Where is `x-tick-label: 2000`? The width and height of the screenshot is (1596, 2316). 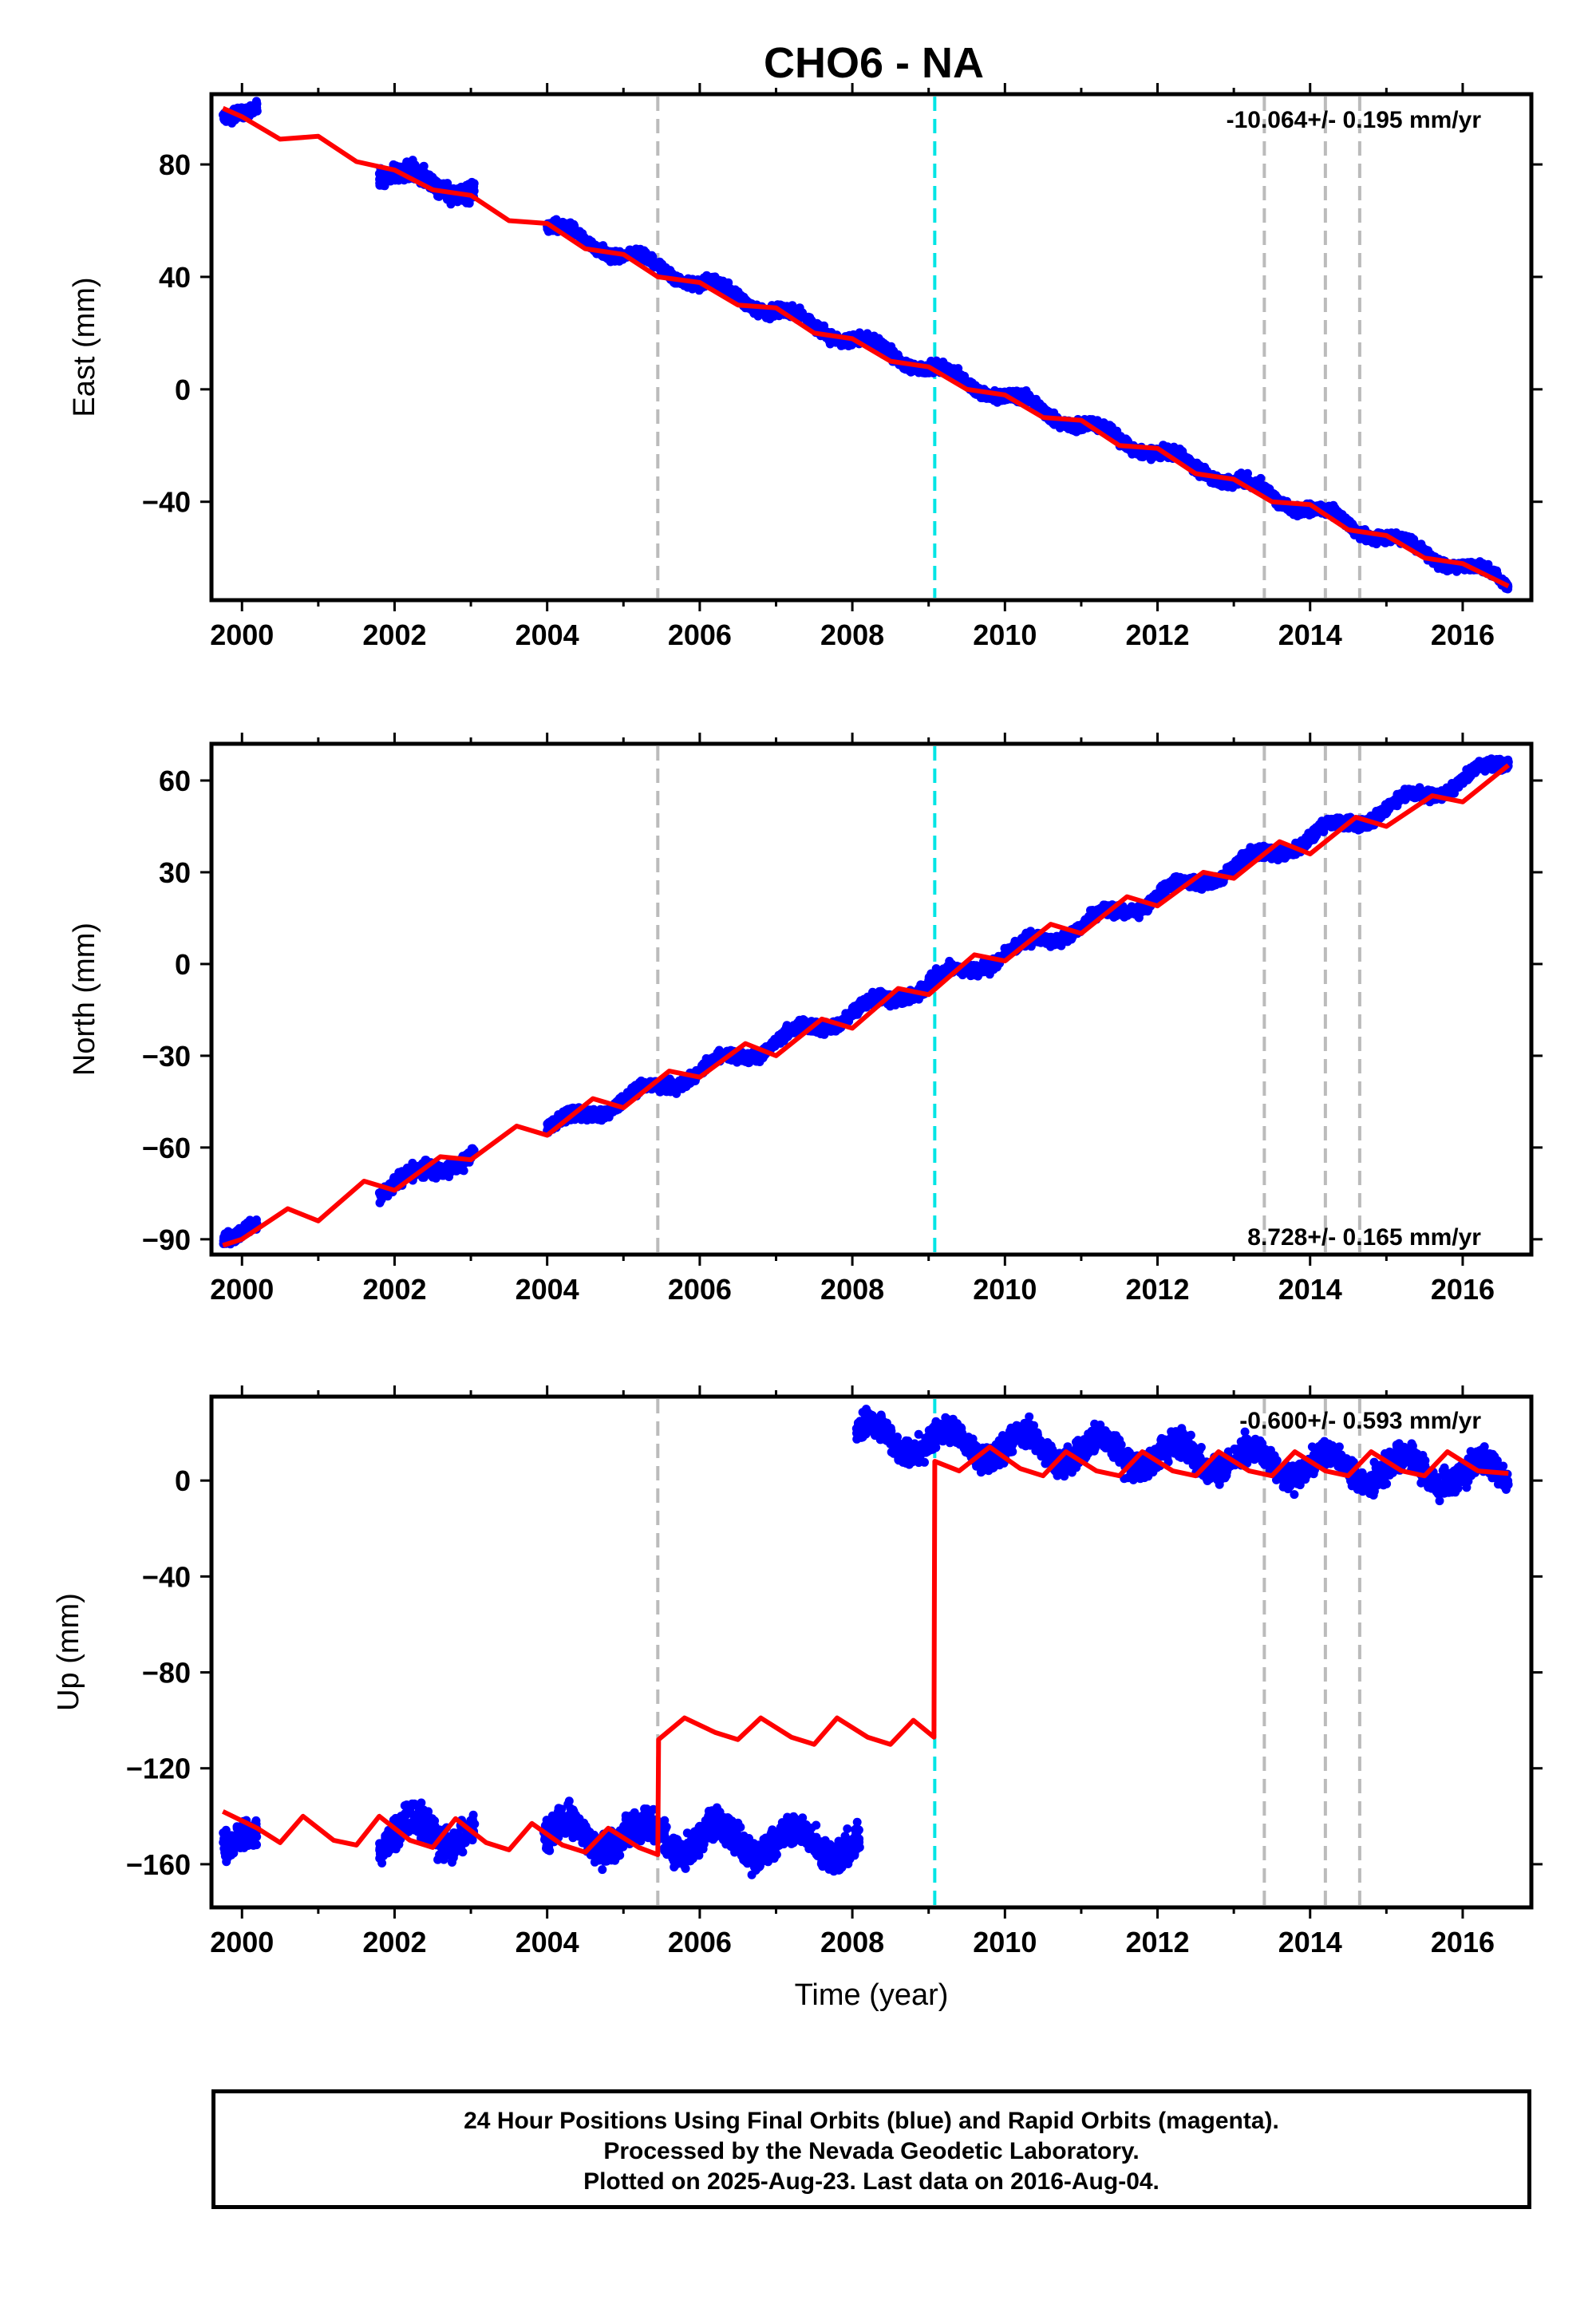
x-tick-label: 2000 is located at coordinates (242, 635).